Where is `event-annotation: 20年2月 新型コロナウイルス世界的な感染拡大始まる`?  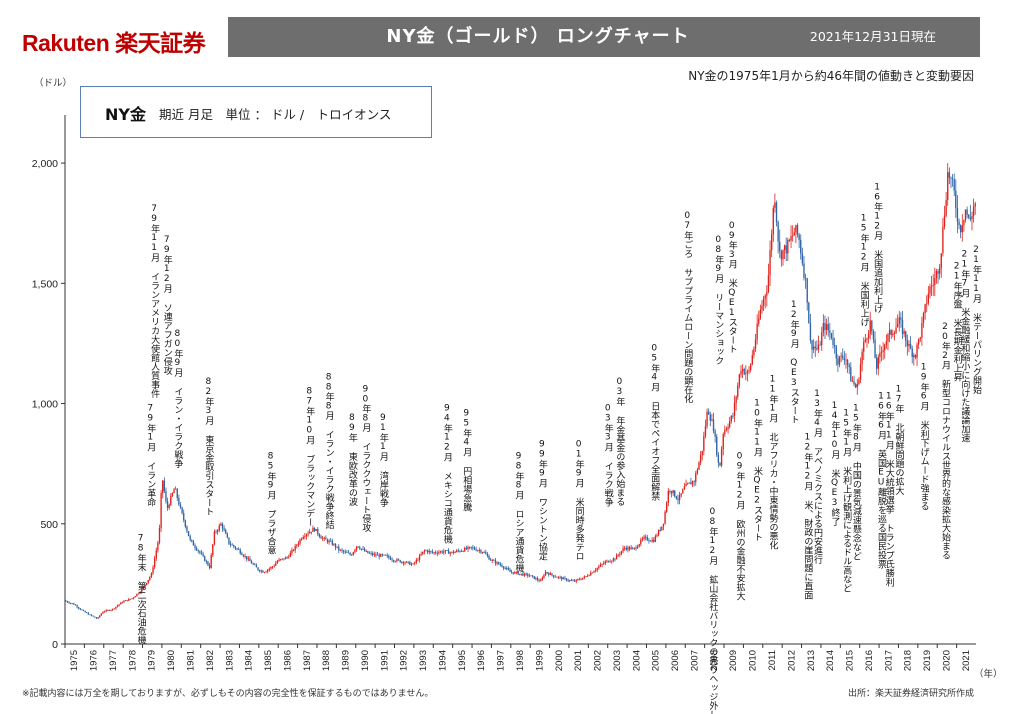 event-annotation: 20年2月 新型コロナウイルス世界的な感染拡大始まる is located at coordinates (945, 441).